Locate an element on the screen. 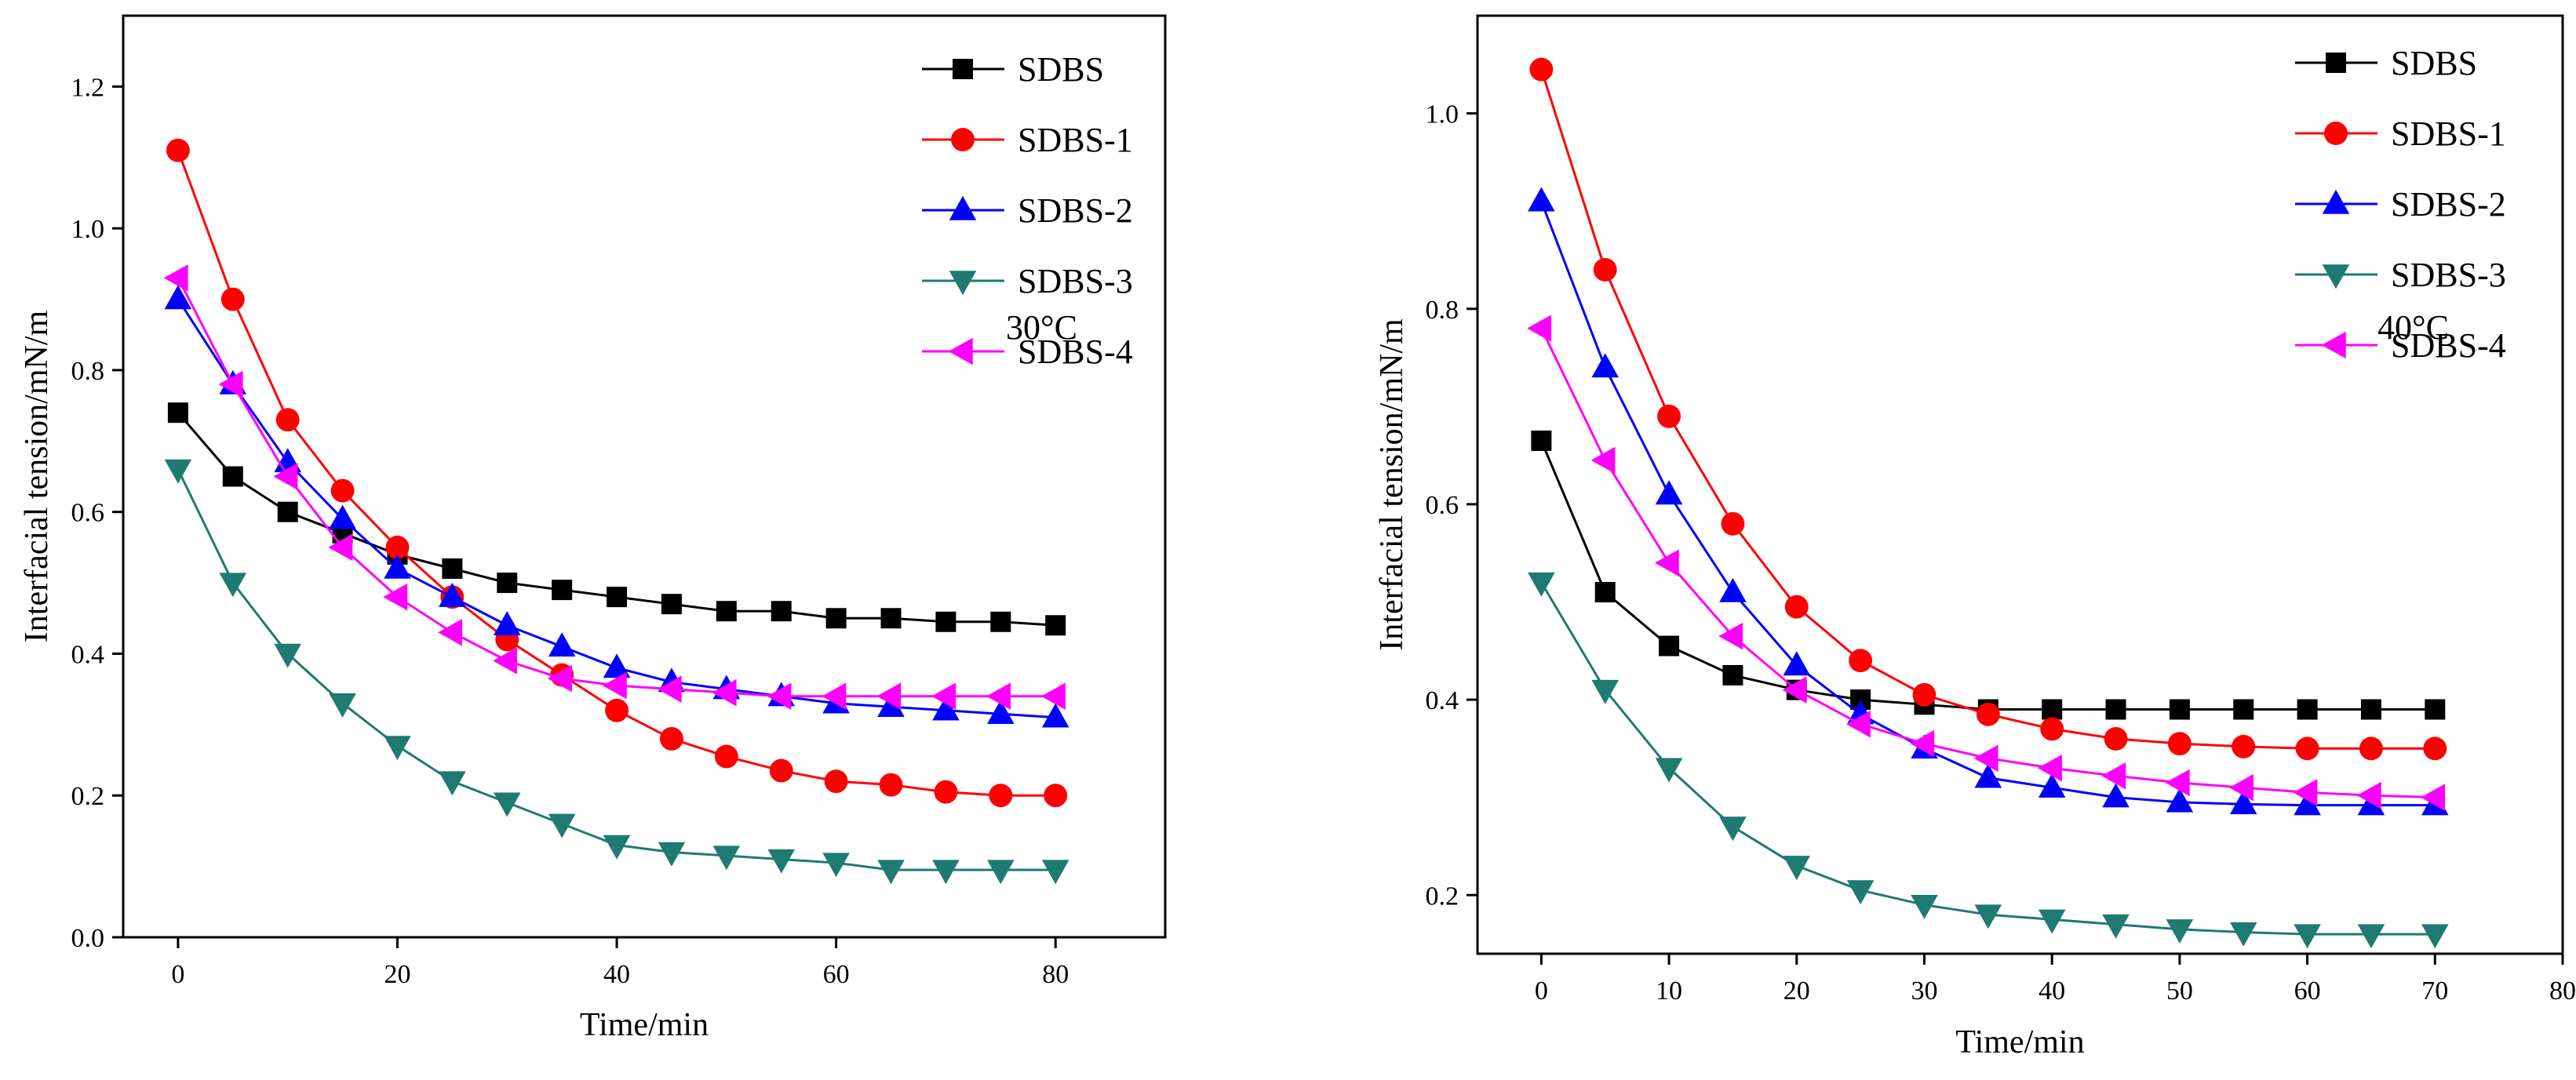 The width and height of the screenshot is (2576, 1080). y-tick-label: 0.6 is located at coordinates (88, 513).